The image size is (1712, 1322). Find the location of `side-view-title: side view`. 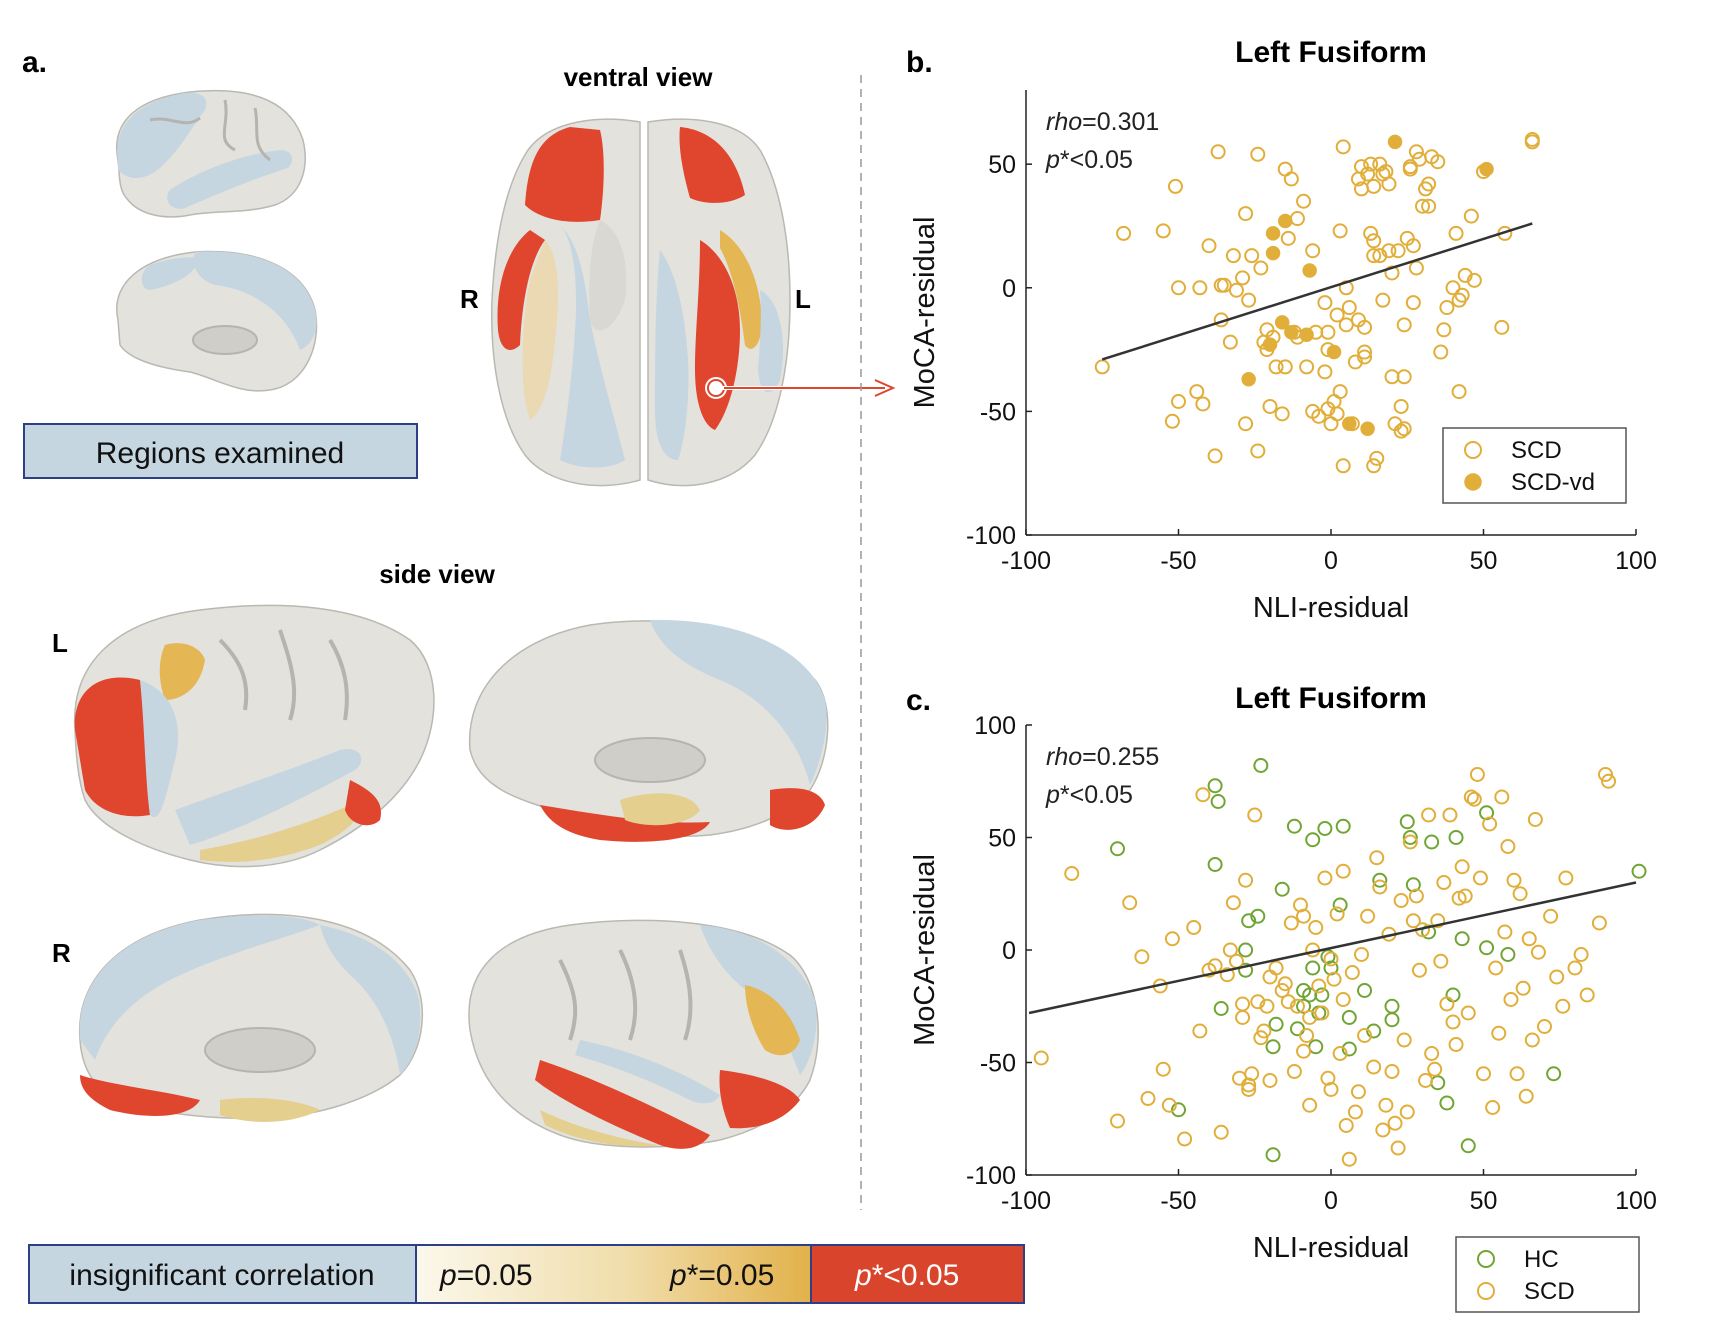

side-view-title: side view is located at coordinates (437, 574).